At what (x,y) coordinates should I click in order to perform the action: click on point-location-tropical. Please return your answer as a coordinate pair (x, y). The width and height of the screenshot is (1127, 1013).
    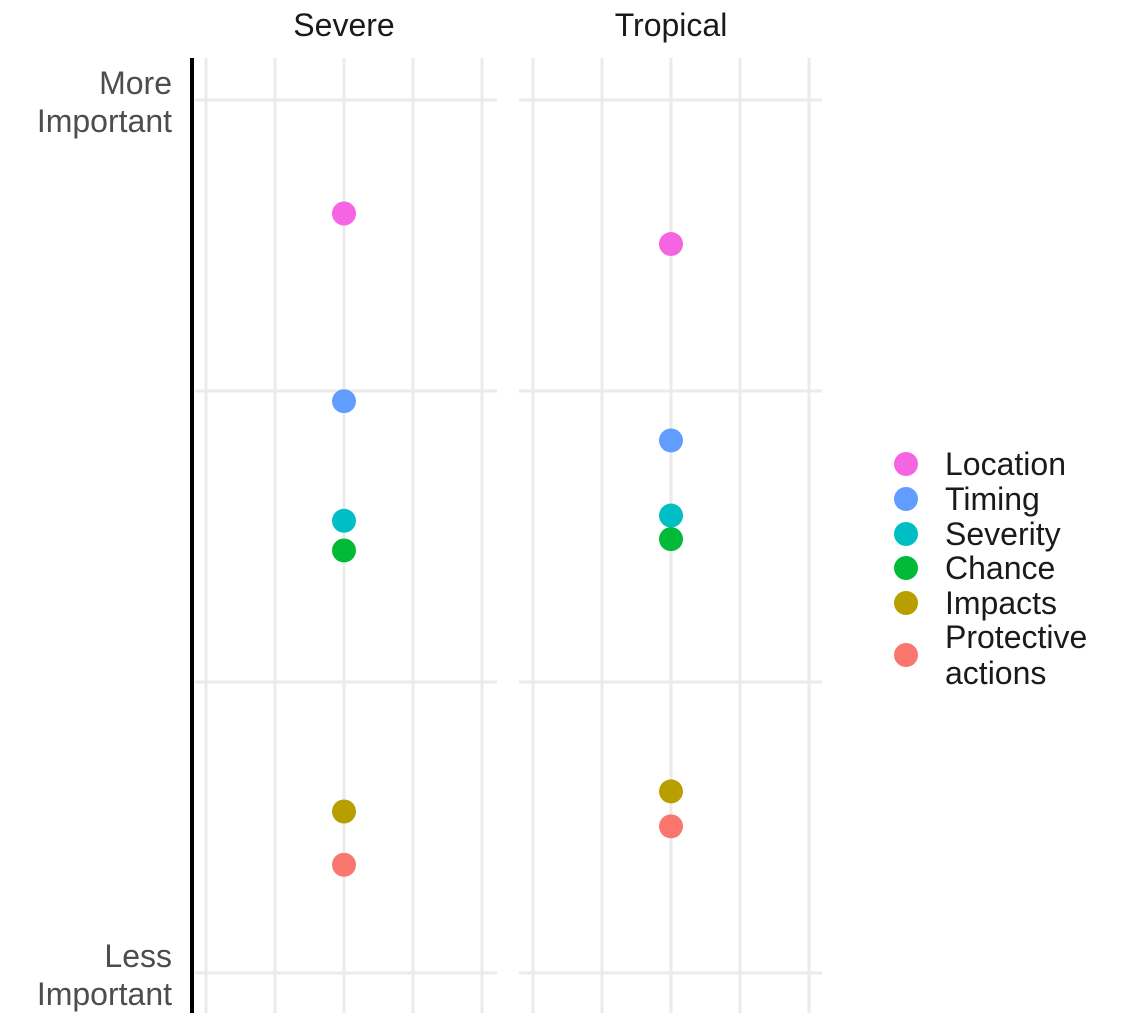
    Looking at the image, I should click on (671, 244).